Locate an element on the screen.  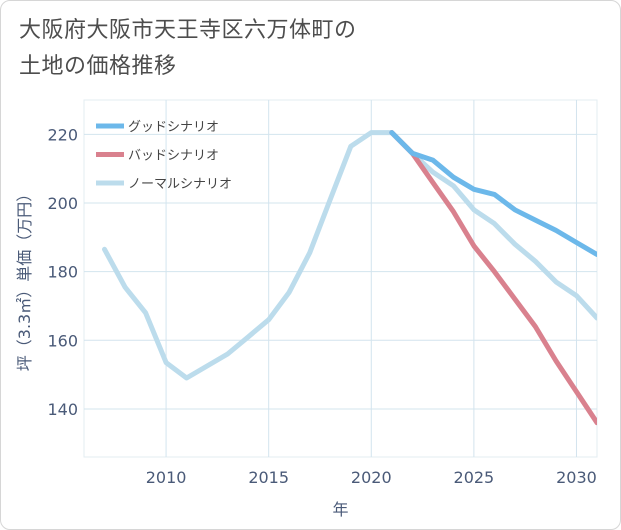
x-tick-label: 2010 is located at coordinates (166, 477).